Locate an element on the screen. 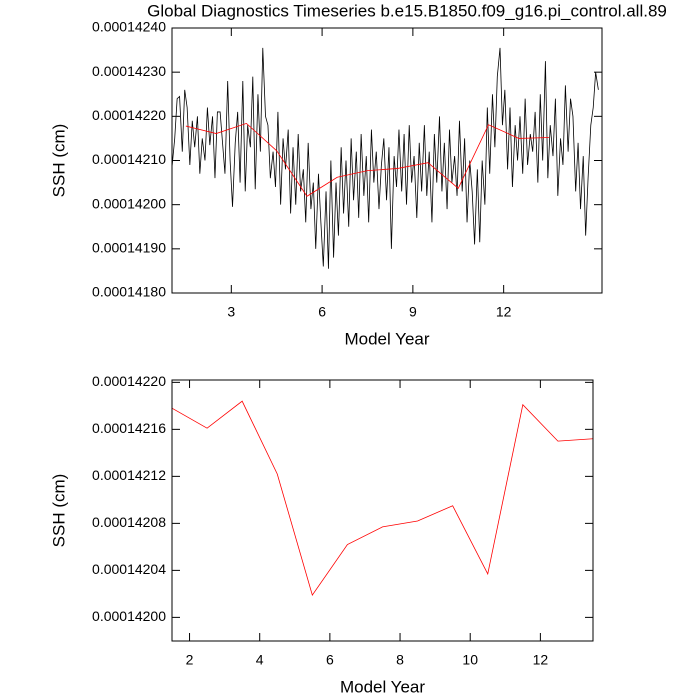  x-tick-label: 4 is located at coordinates (260, 660).